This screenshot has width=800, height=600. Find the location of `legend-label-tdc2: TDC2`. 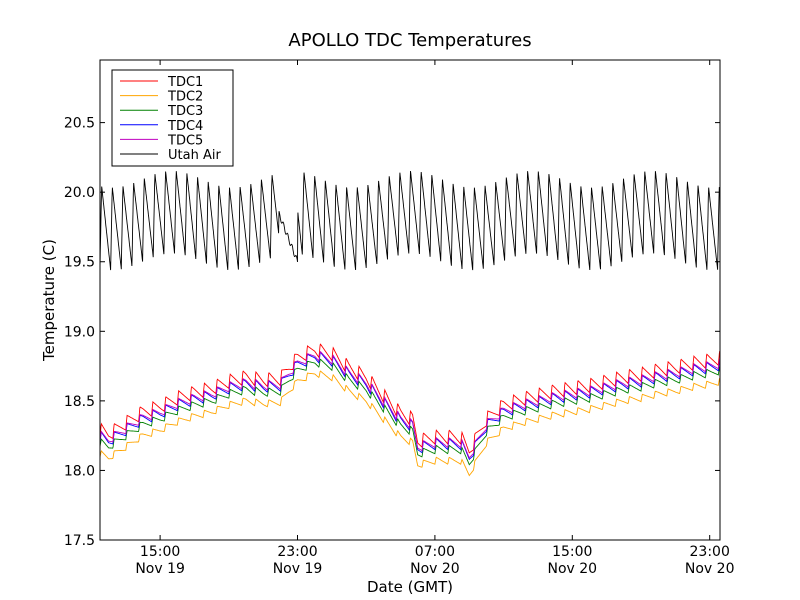

legend-label-tdc2: TDC2 is located at coordinates (185, 97).